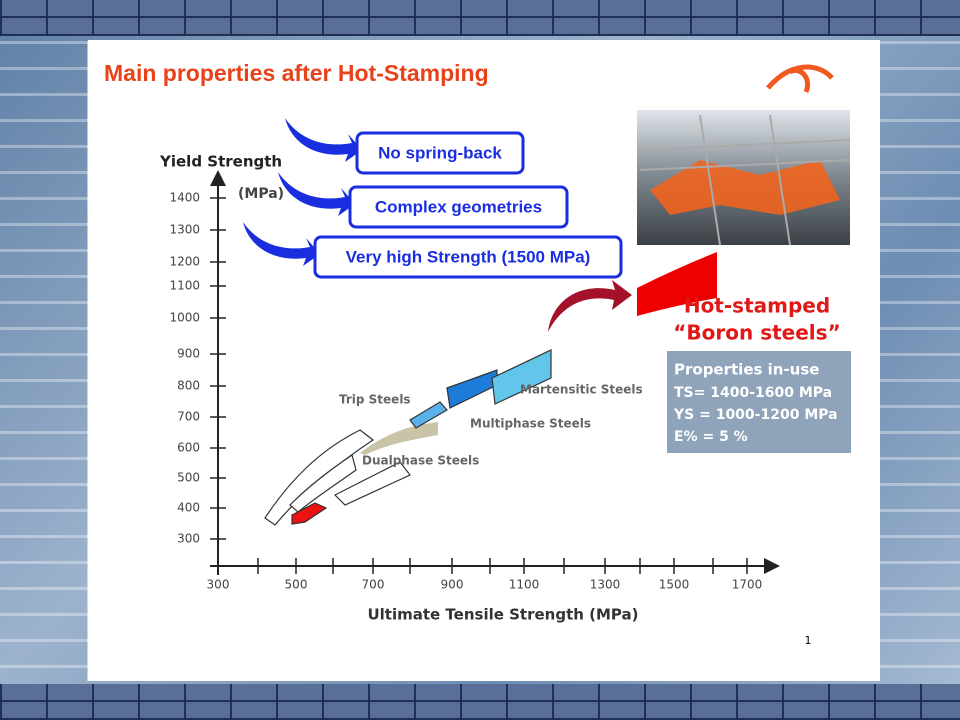 Image resolution: width=960 pixels, height=720 pixels. I want to click on y-axis-title: Yield Strength, so click(220, 162).